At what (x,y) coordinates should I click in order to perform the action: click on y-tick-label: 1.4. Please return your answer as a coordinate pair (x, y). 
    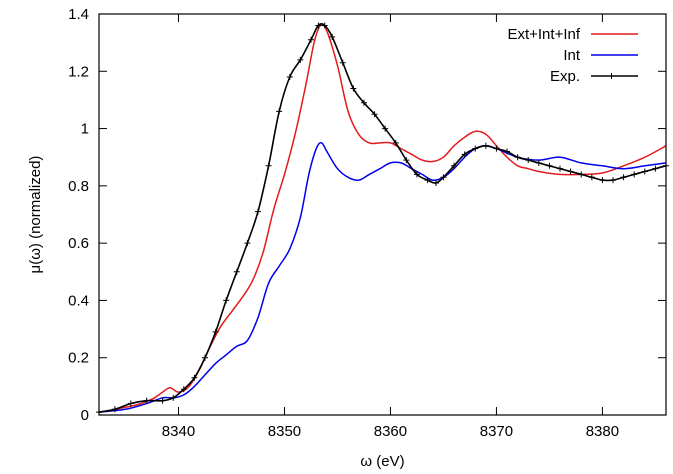
    Looking at the image, I should click on (78, 14).